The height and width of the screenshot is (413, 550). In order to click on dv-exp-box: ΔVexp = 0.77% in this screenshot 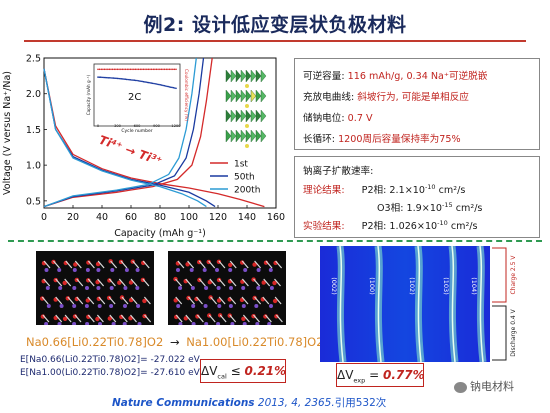, I will do `click(380, 375)`.